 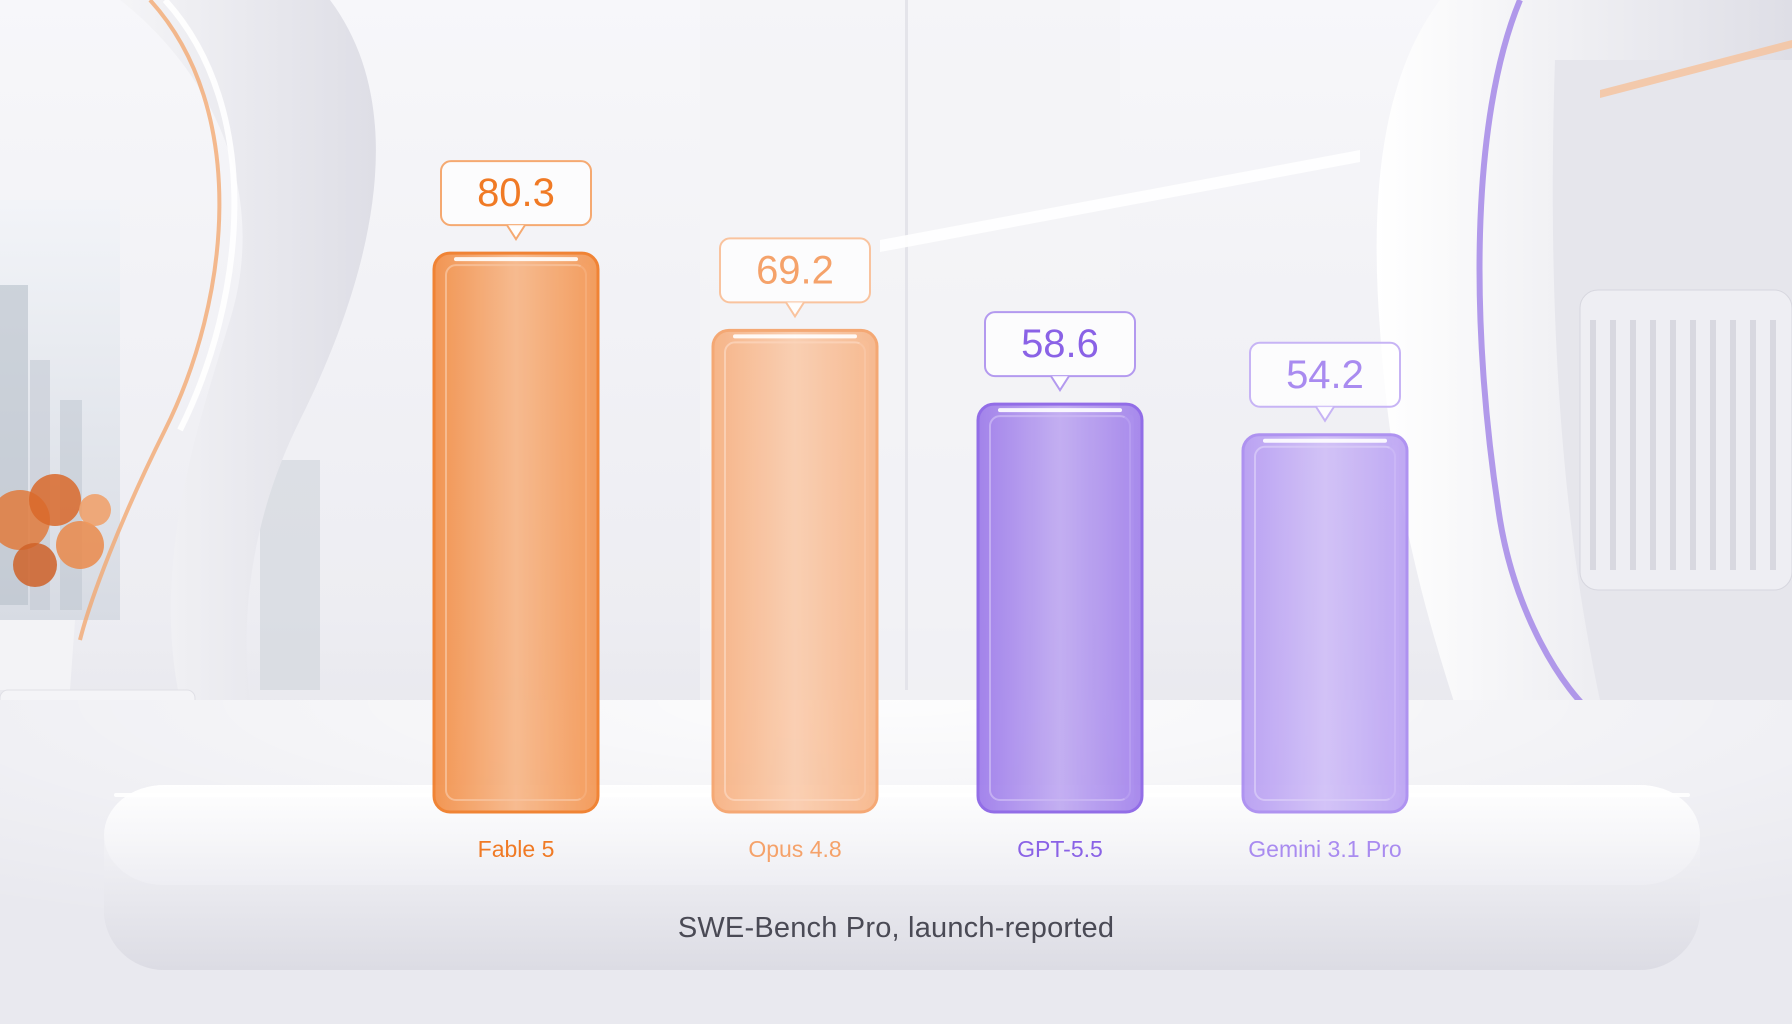 I want to click on value-label: 58.6, so click(x=1060, y=344).